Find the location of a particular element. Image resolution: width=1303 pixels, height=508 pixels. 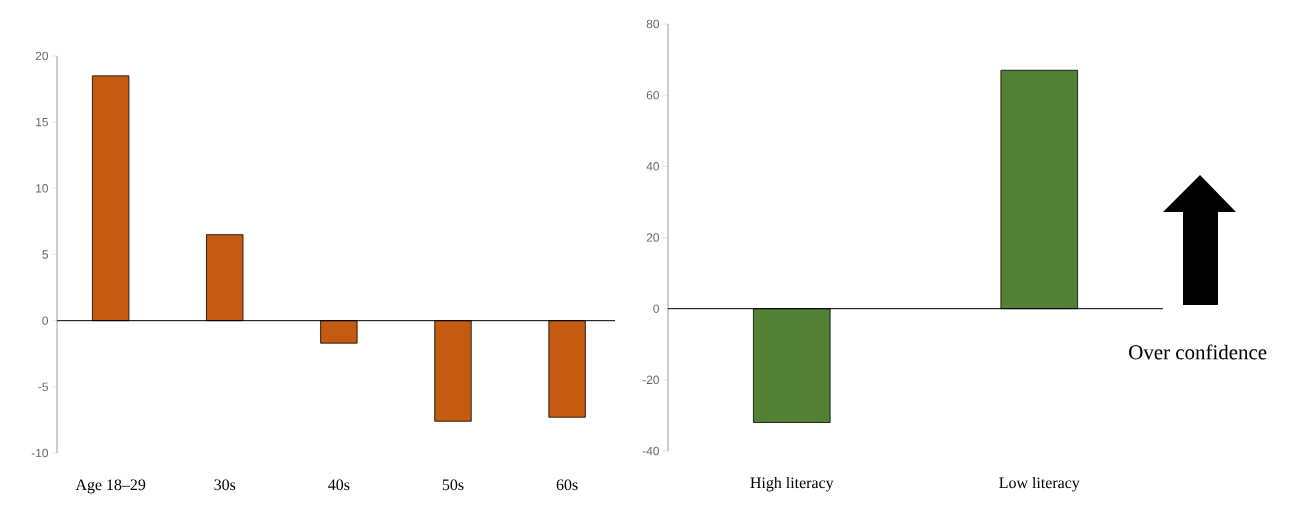

y-tick-label: 10 is located at coordinates (42, 188).